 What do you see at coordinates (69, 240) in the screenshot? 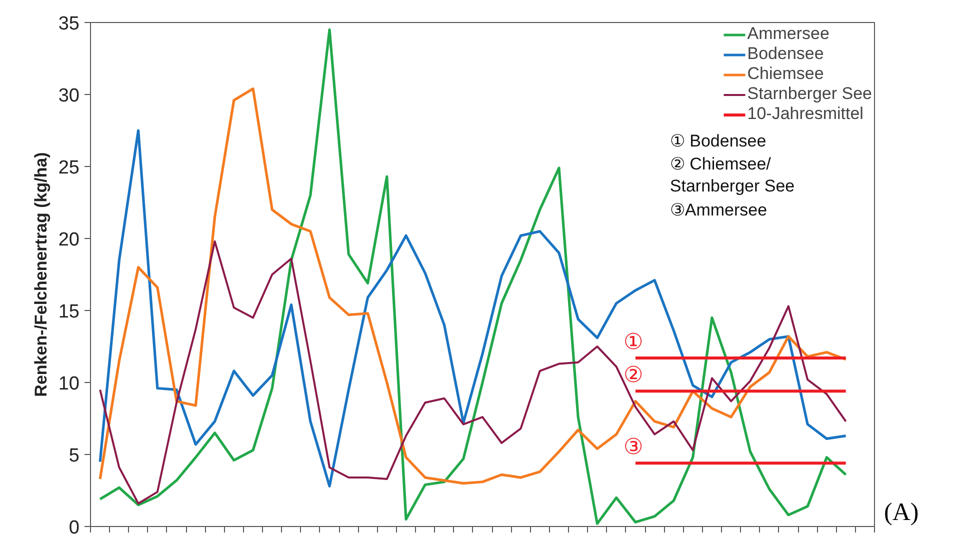
I see `y-tick-label: 20` at bounding box center [69, 240].